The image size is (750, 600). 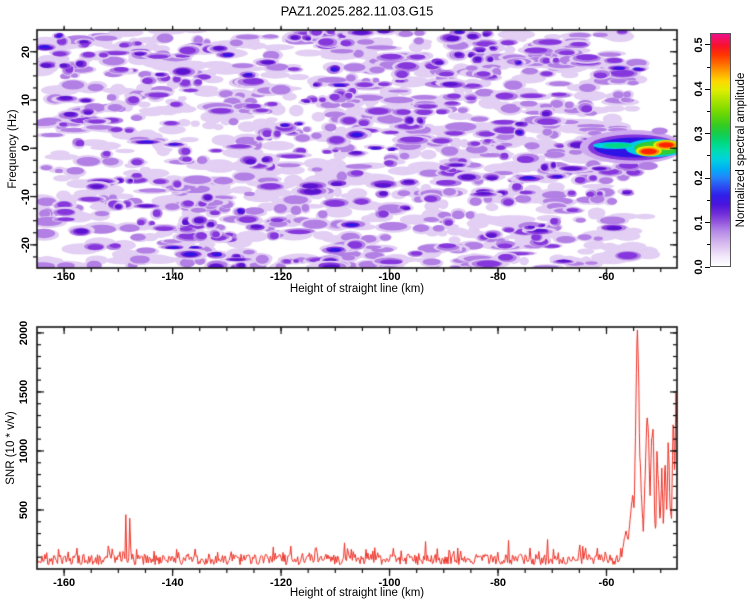 What do you see at coordinates (699, 45) in the screenshot?
I see `tick-label: 0.5` at bounding box center [699, 45].